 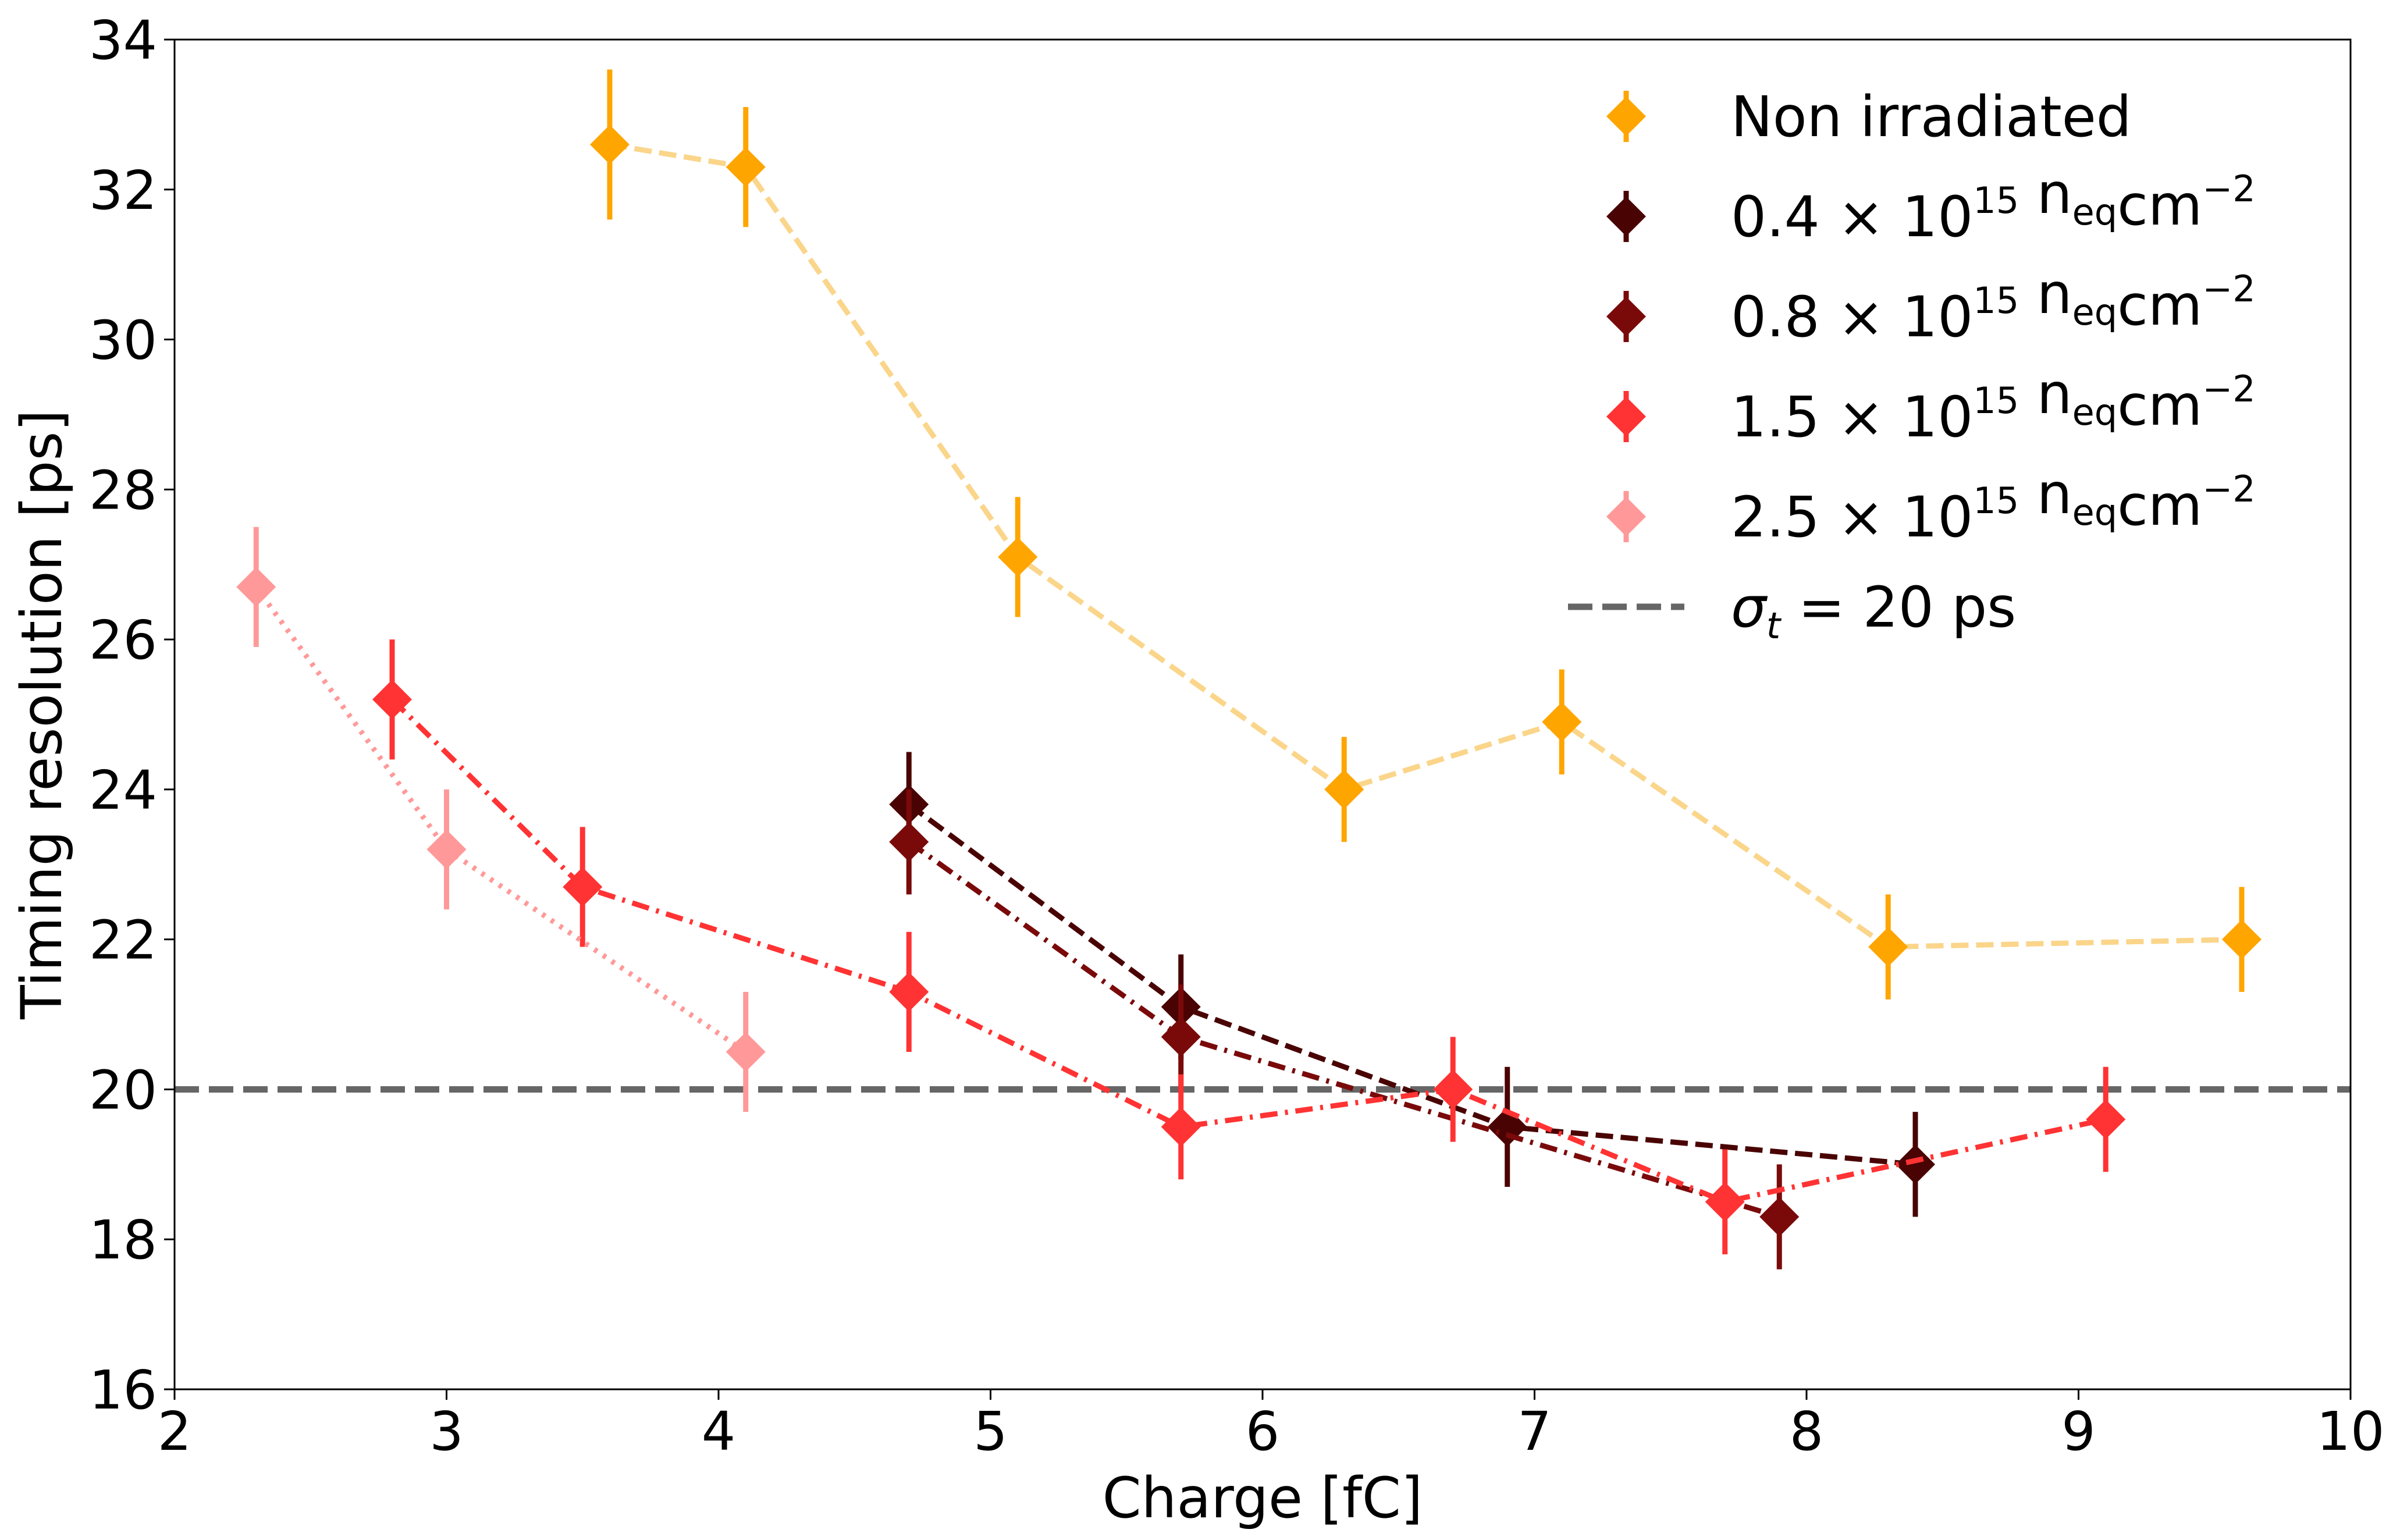 I want to click on x-tick-label: 2, so click(x=175, y=1431).